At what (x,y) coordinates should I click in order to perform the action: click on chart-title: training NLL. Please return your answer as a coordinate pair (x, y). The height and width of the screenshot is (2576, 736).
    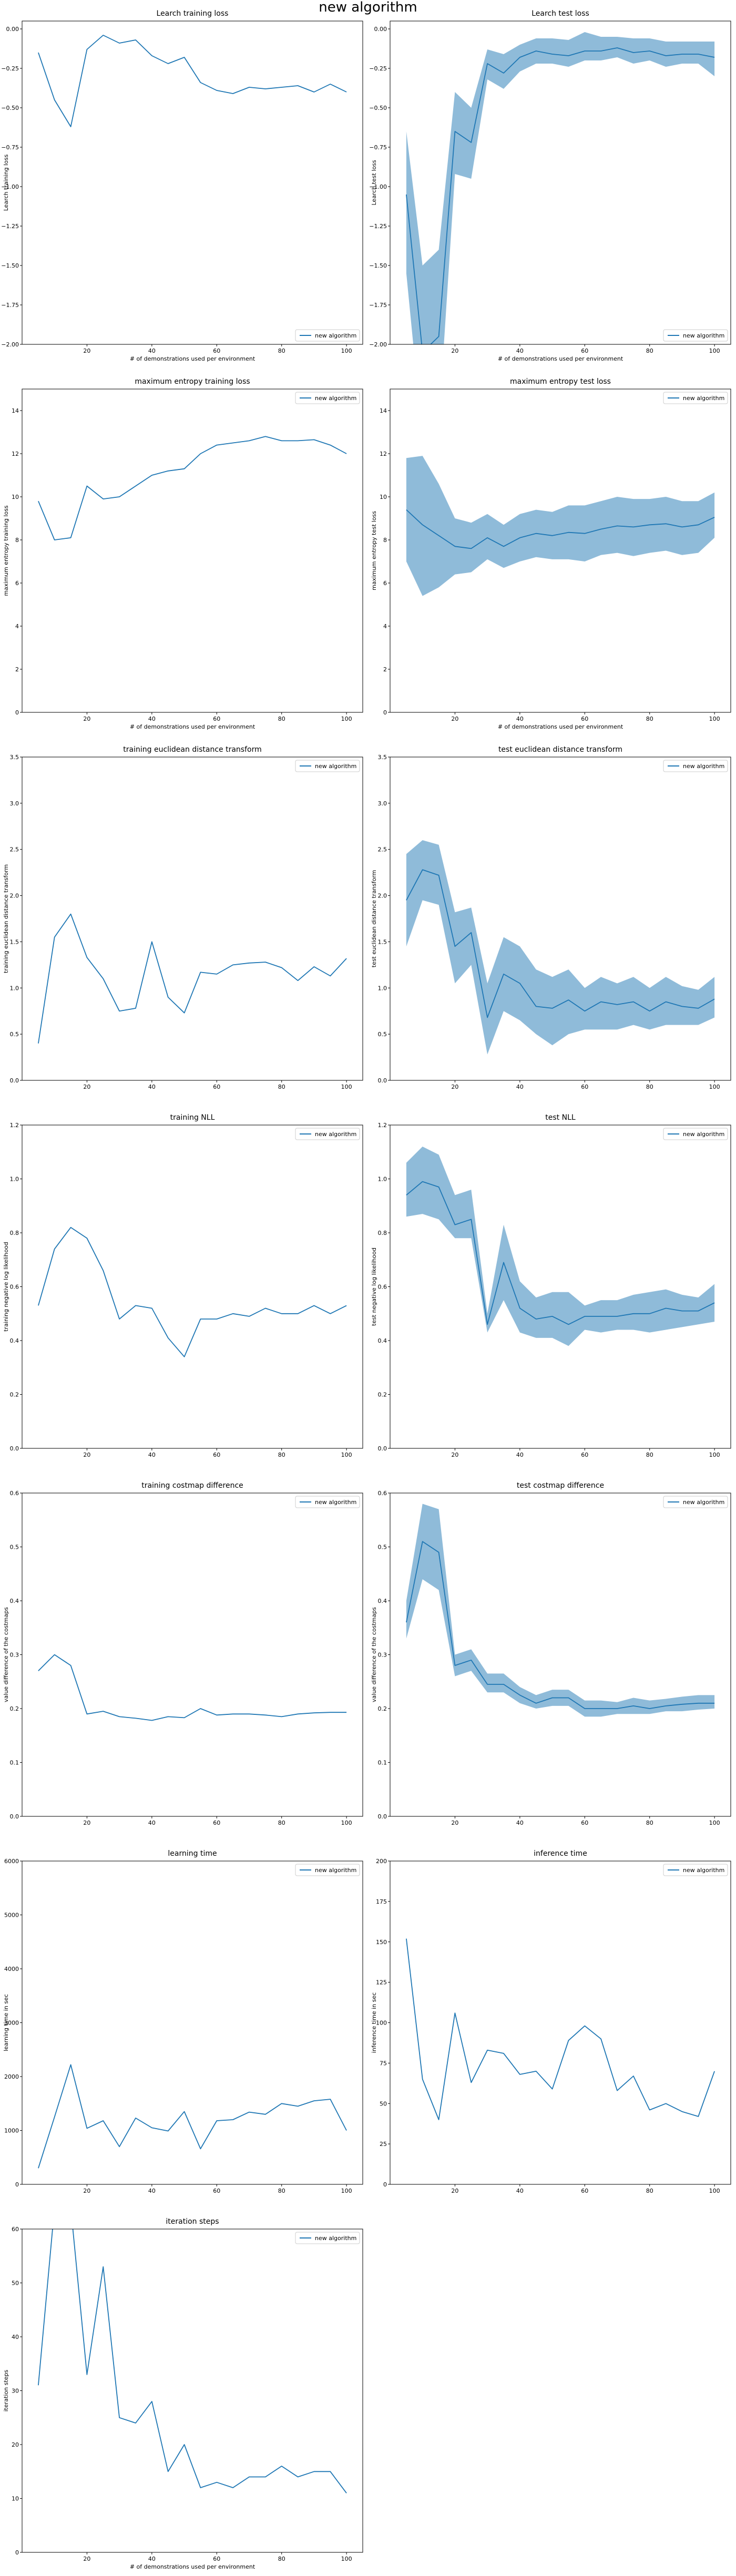
    Looking at the image, I should click on (192, 1117).